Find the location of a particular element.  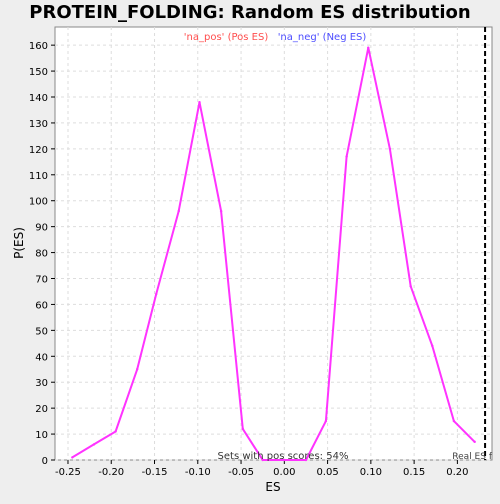

y-tick-label: 130 is located at coordinates (38, 124).